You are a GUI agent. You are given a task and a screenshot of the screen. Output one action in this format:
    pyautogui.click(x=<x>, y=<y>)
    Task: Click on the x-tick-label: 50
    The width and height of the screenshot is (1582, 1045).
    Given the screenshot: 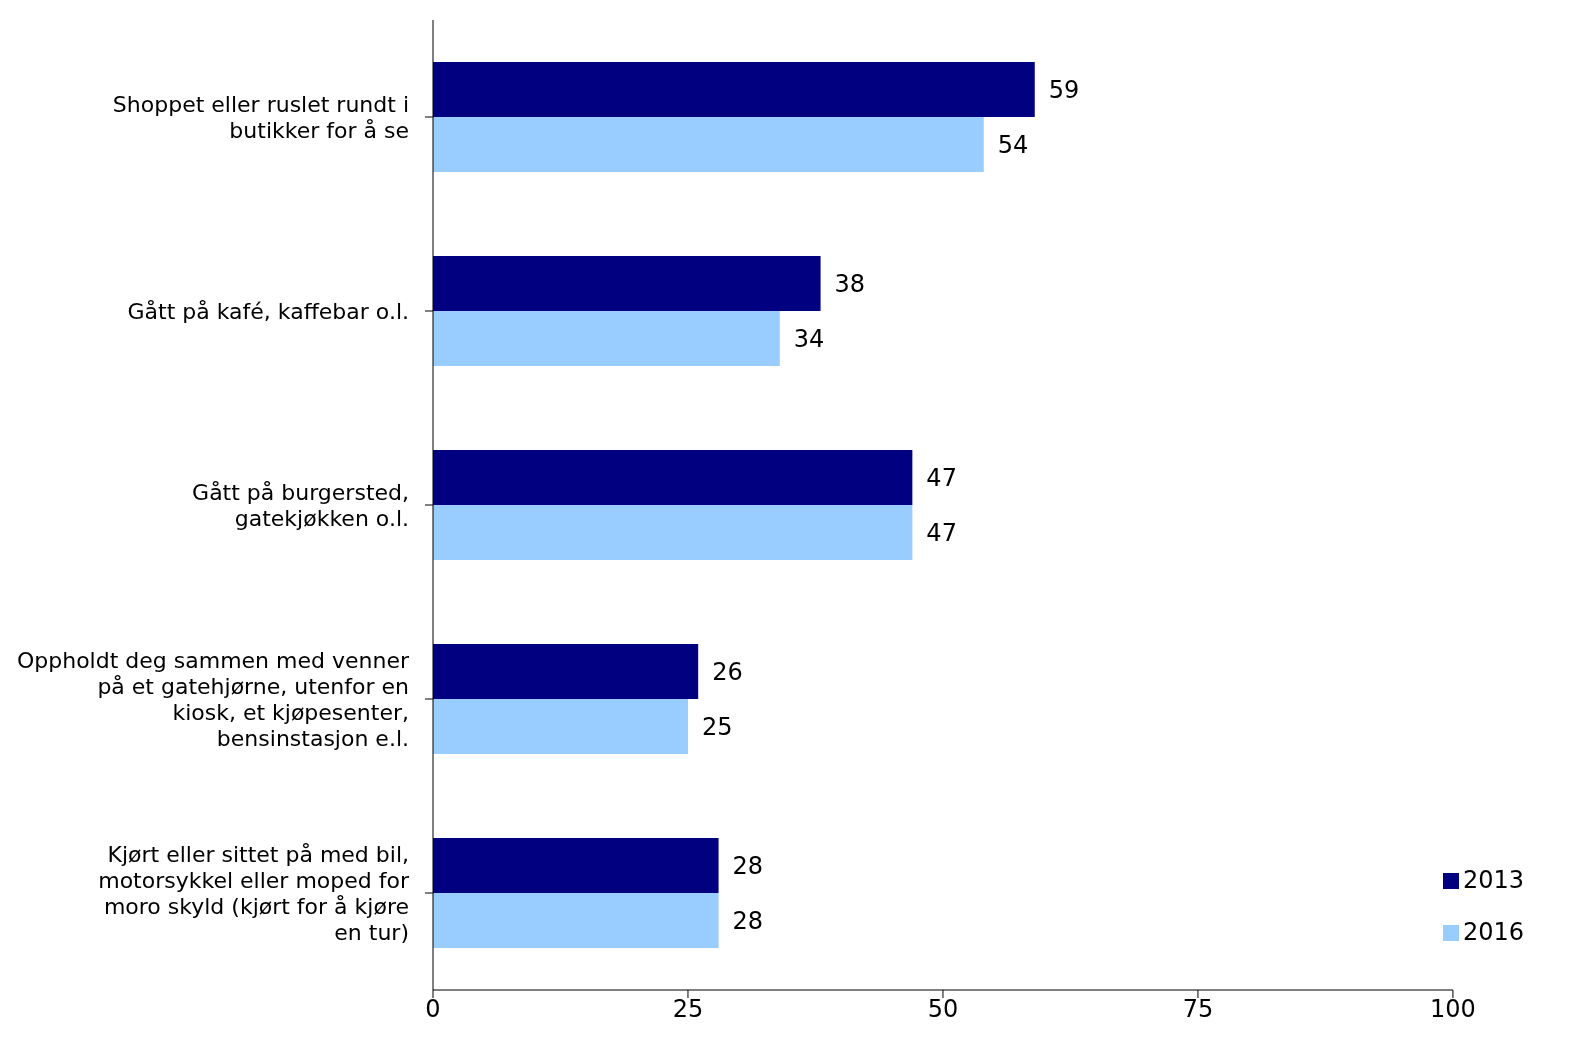 What is the action you would take?
    pyautogui.click(x=943, y=1009)
    